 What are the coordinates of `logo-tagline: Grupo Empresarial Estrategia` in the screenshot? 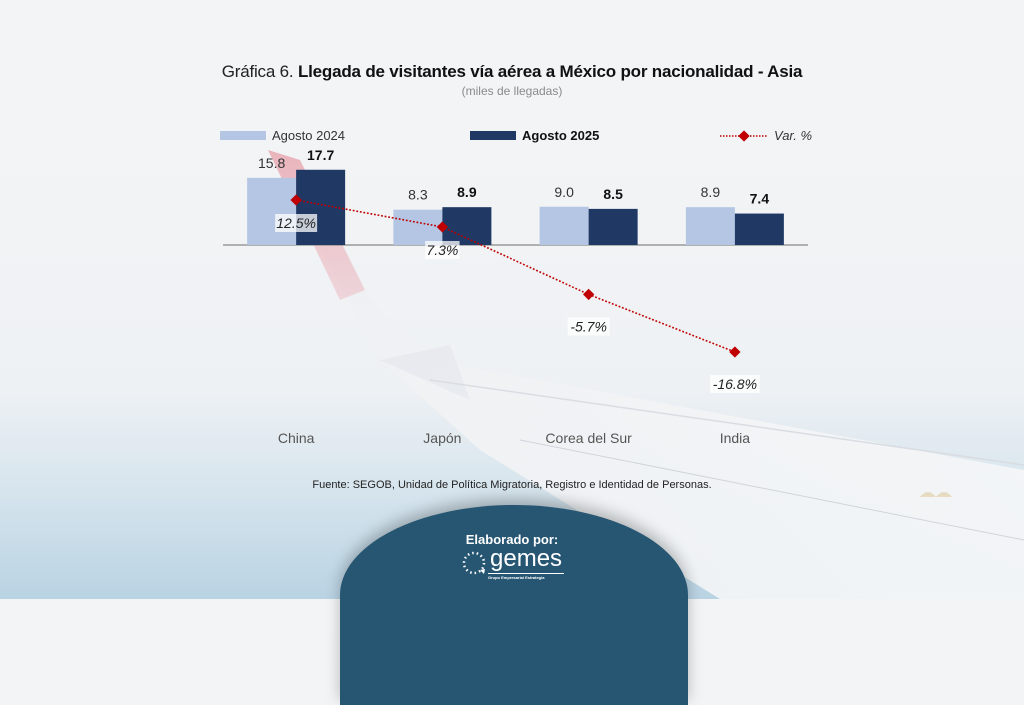 It's located at (516, 577).